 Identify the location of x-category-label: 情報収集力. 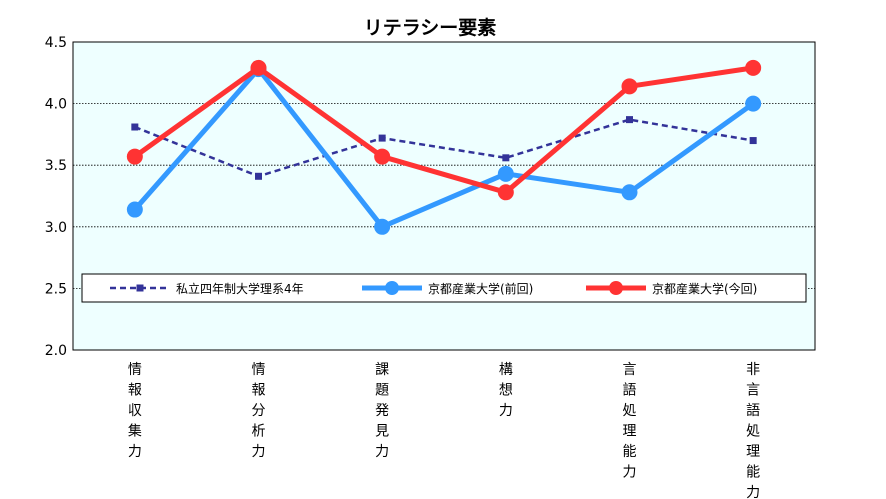
(135, 411).